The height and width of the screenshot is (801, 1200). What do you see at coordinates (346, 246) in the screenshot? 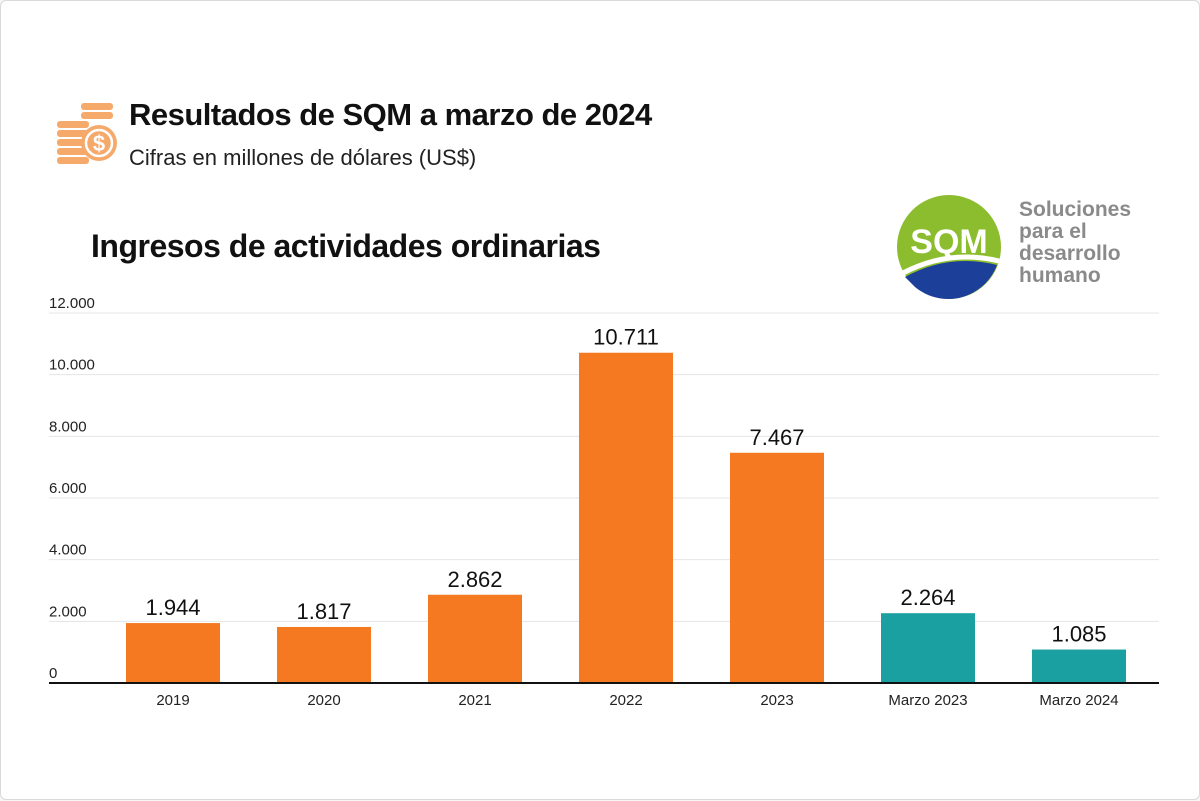
I see `chart-title: Ingresos de actividades ordinarias` at bounding box center [346, 246].